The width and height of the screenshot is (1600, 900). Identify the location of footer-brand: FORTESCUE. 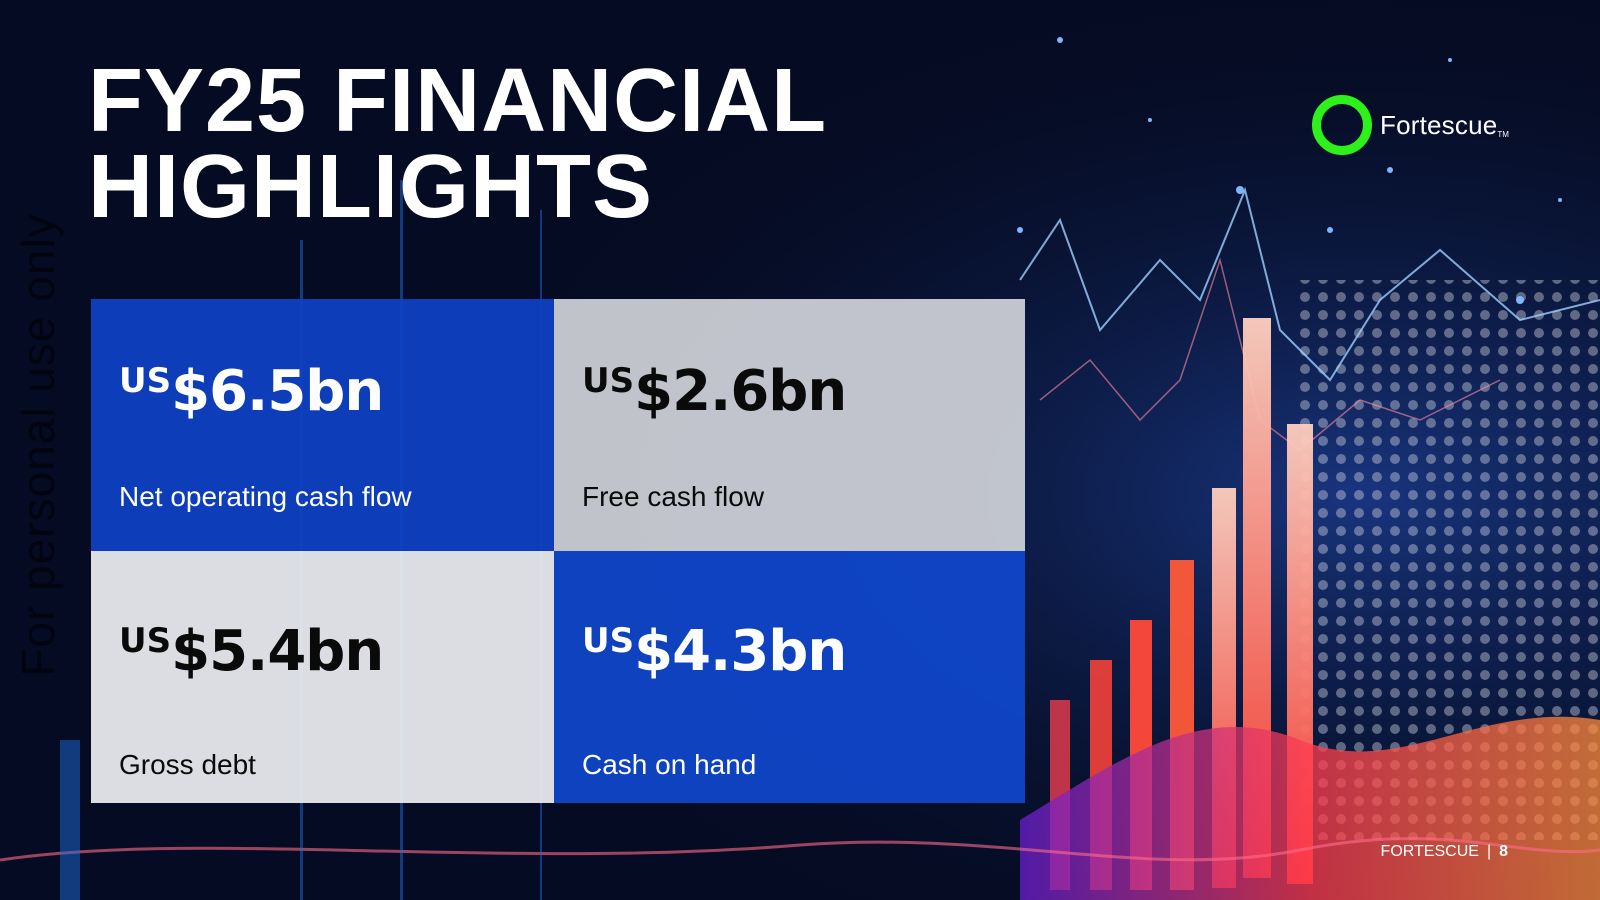
(1429, 851).